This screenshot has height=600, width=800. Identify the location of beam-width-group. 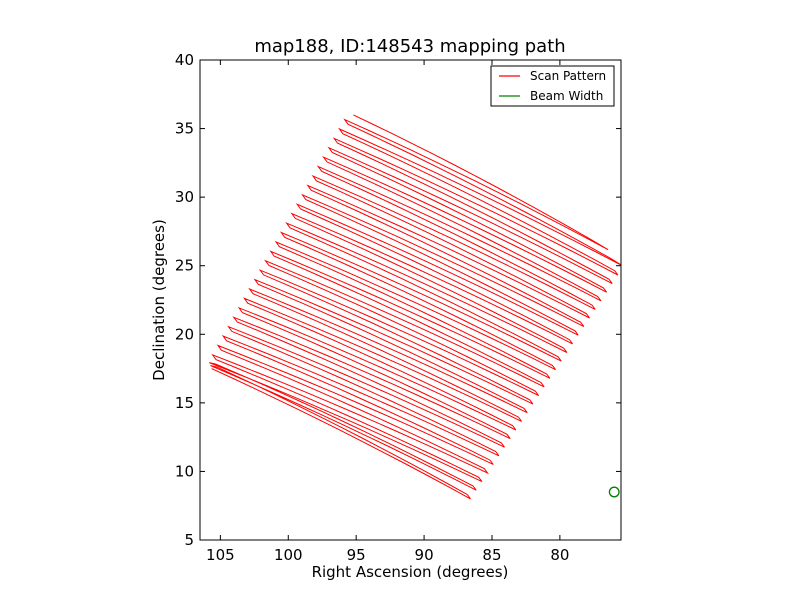
(614, 492).